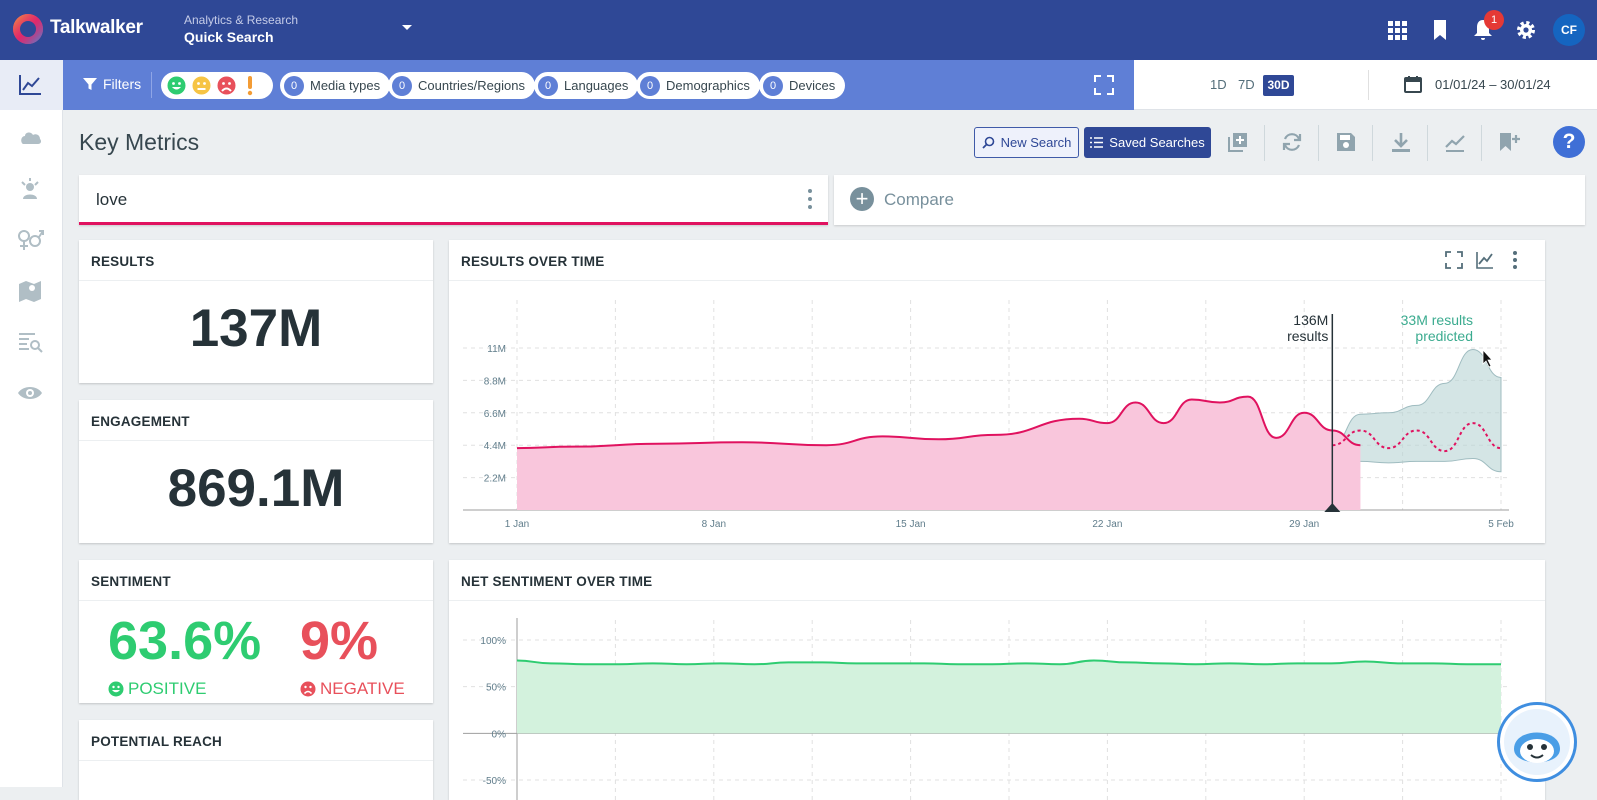  I want to click on add-compare-icon: +, so click(862, 199).